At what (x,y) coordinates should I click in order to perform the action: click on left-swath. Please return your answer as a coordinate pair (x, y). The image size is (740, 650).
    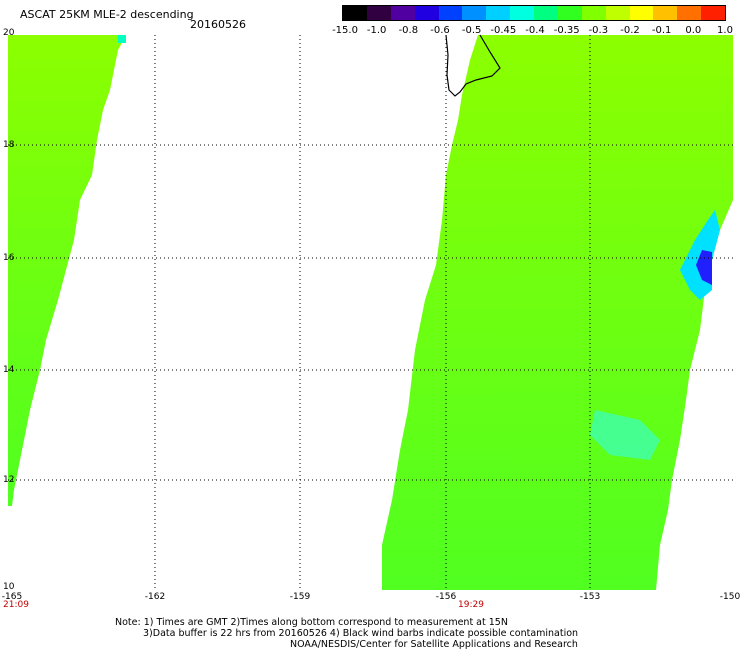
    Looking at the image, I should click on (67, 270).